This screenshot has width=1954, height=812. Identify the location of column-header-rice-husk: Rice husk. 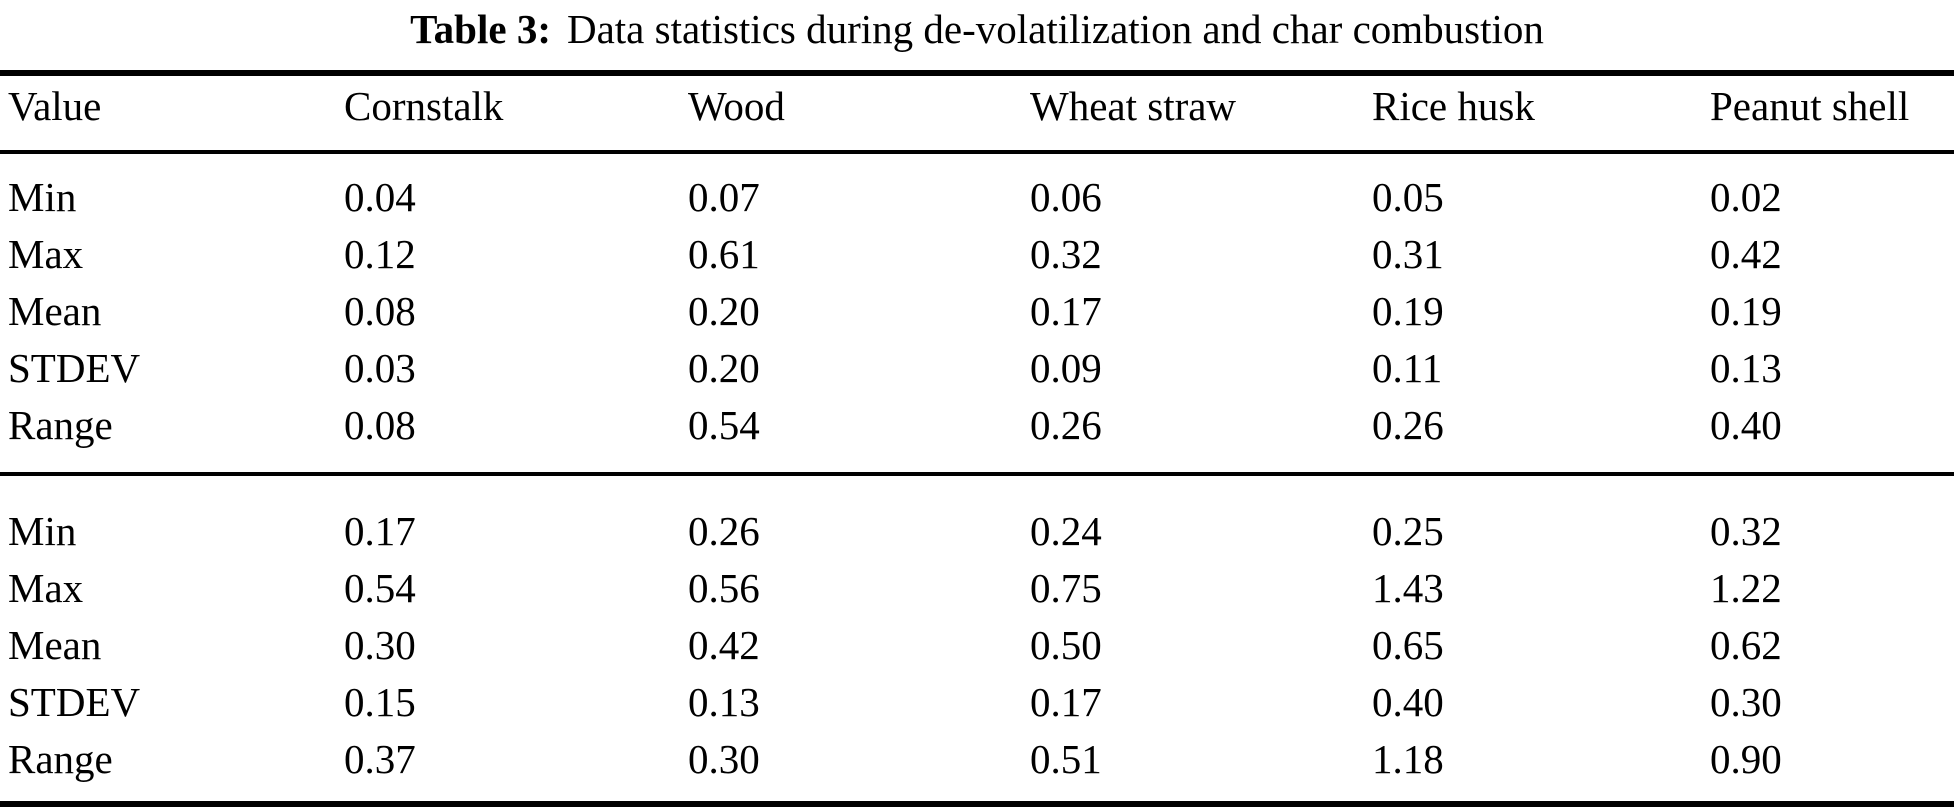
(1453, 106).